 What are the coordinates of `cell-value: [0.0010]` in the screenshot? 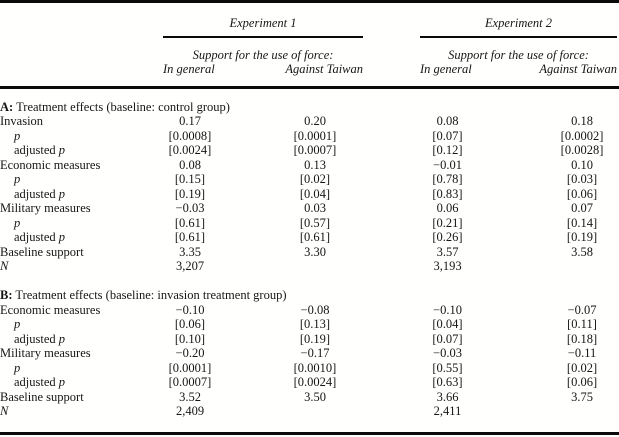 It's located at (315, 367).